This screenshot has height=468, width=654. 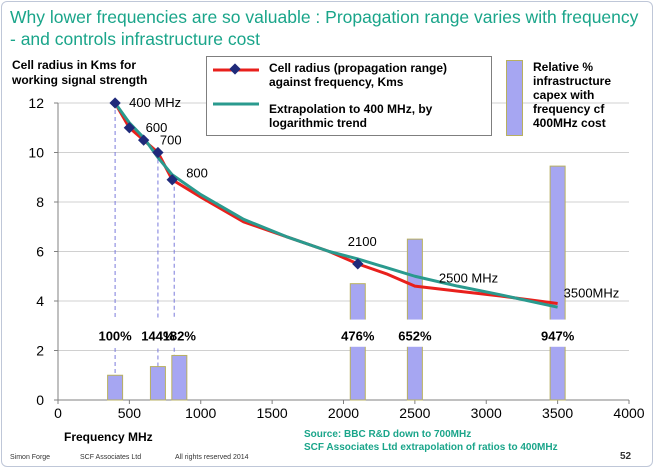 What do you see at coordinates (558, 336) in the screenshot?
I see `capex-percent-label: 947%` at bounding box center [558, 336].